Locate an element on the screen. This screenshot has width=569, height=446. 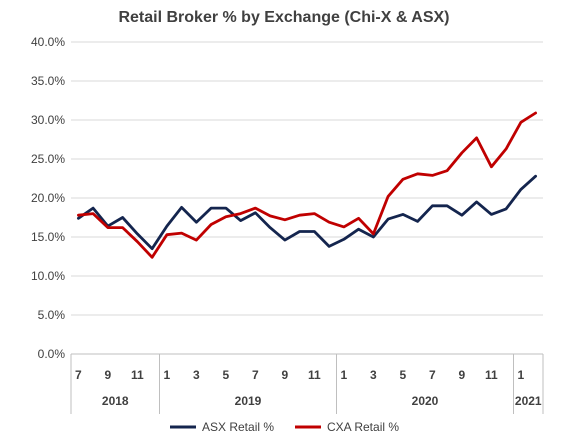
x-year-label: 2020 is located at coordinates (425, 401).